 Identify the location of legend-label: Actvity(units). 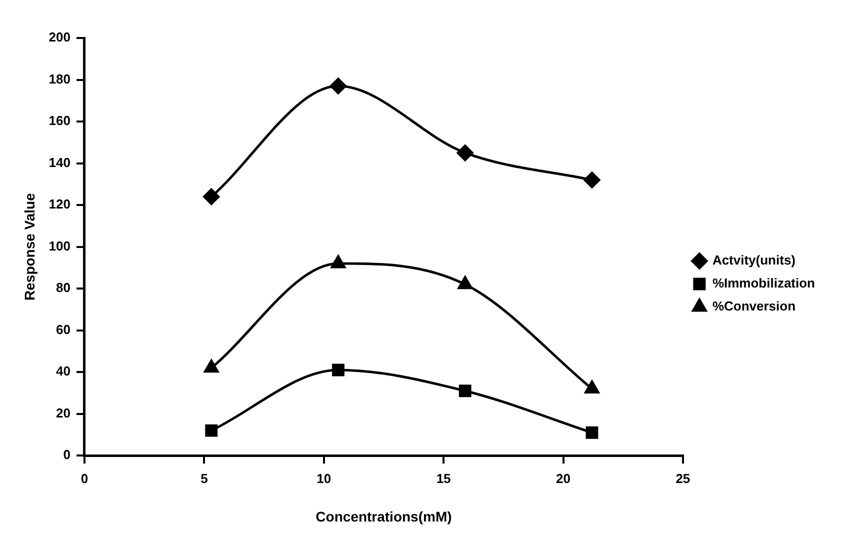
(754, 260).